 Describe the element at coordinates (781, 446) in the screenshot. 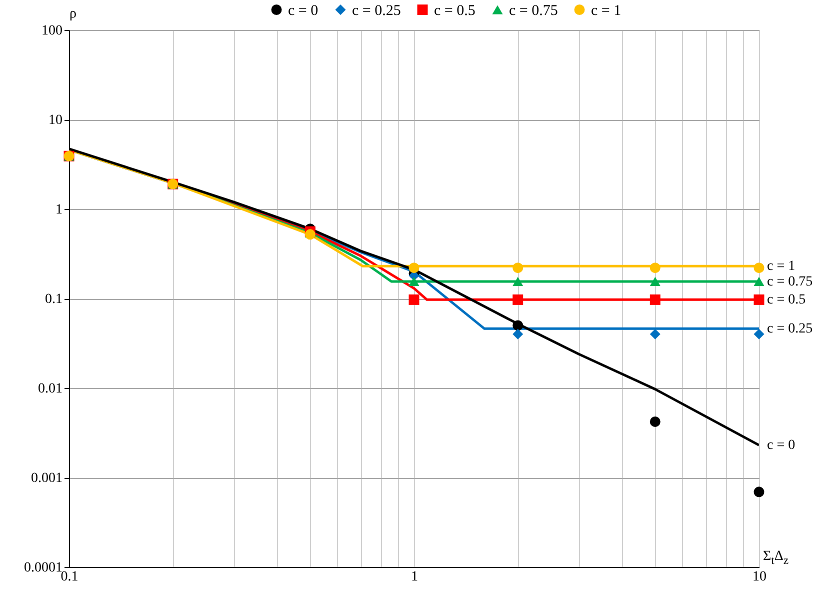

I see `series-label: c = 0` at that location.